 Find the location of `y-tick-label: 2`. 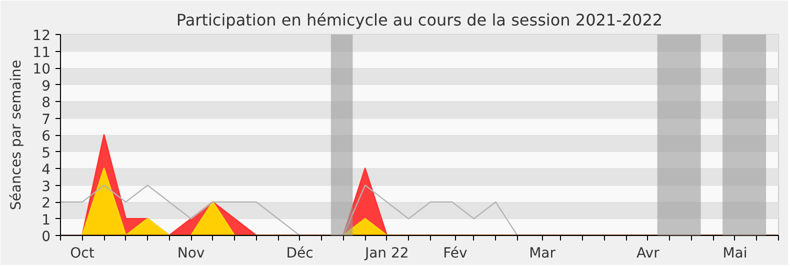

y-tick-label: 2 is located at coordinates (46, 204).